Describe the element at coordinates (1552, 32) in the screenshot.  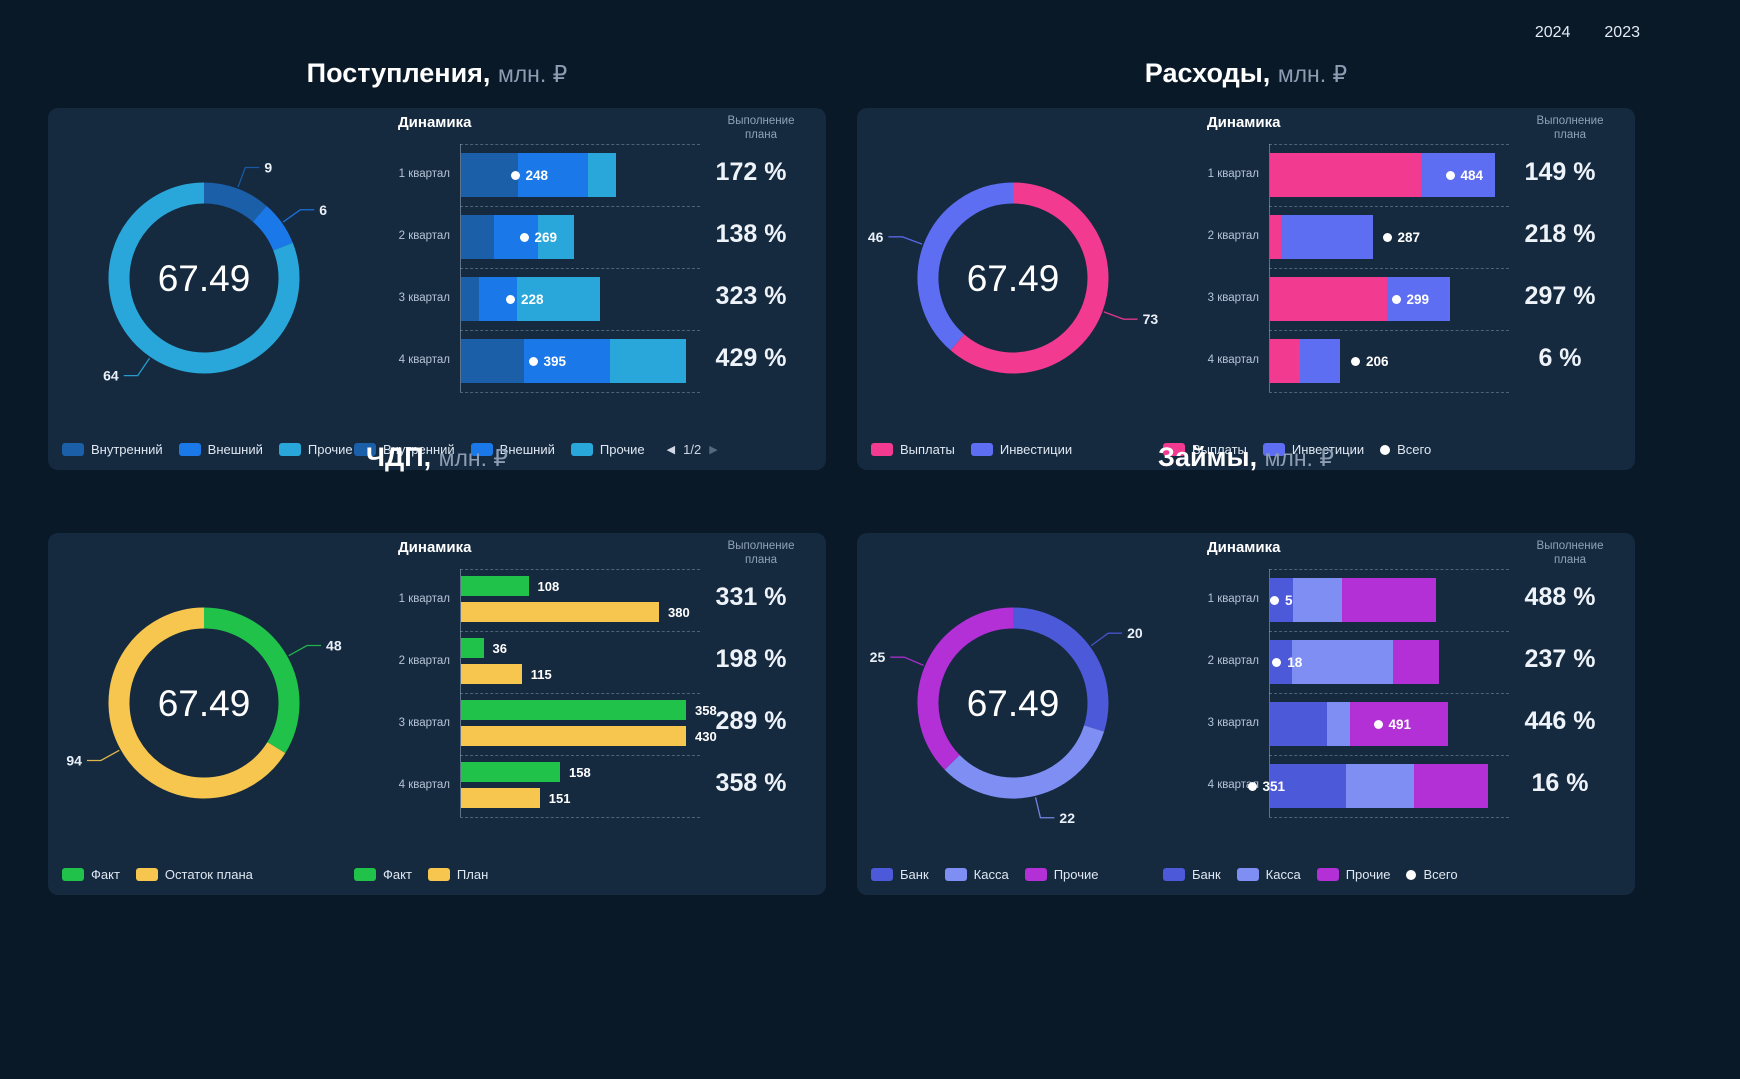
I see `year-tab-2024: 2024` at that location.